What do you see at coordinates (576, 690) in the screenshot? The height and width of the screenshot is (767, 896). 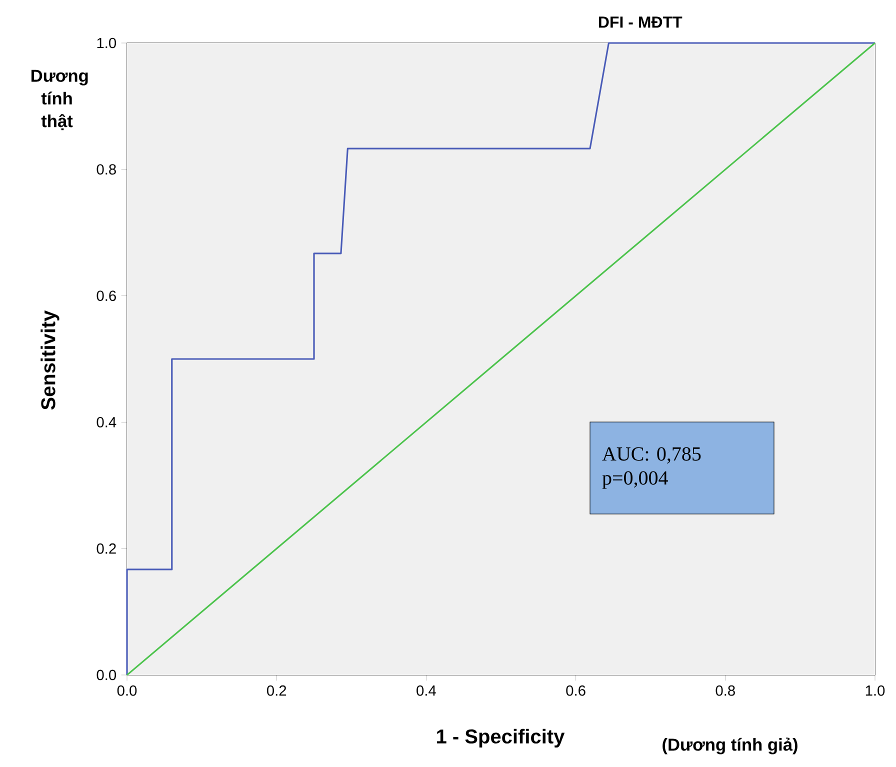 I see `x-tick-label: 0.6` at bounding box center [576, 690].